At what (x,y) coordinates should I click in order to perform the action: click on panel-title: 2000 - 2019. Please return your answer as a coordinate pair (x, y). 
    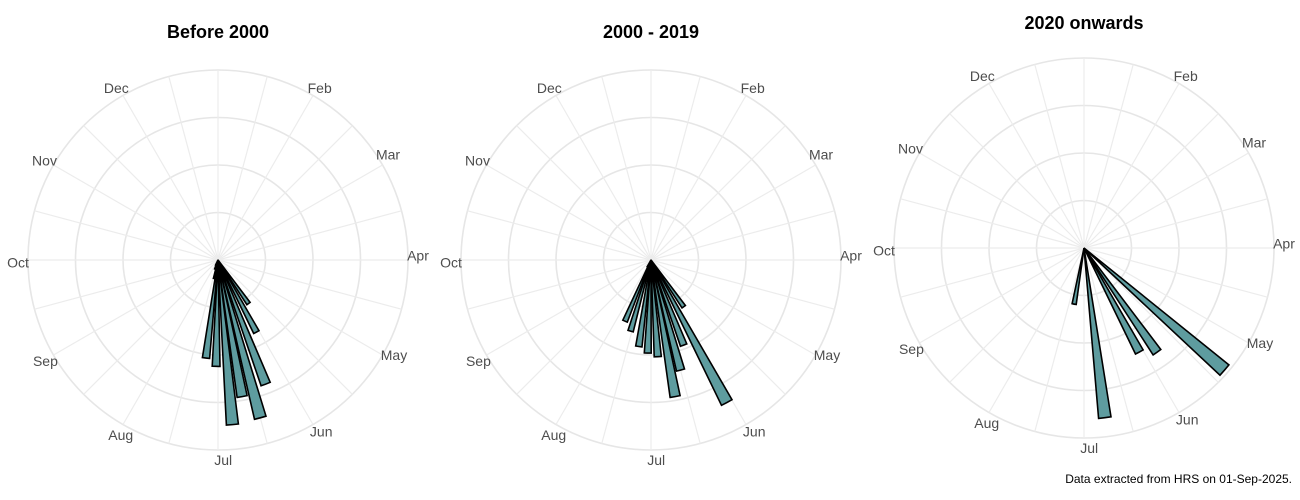
    Looking at the image, I should click on (651, 32).